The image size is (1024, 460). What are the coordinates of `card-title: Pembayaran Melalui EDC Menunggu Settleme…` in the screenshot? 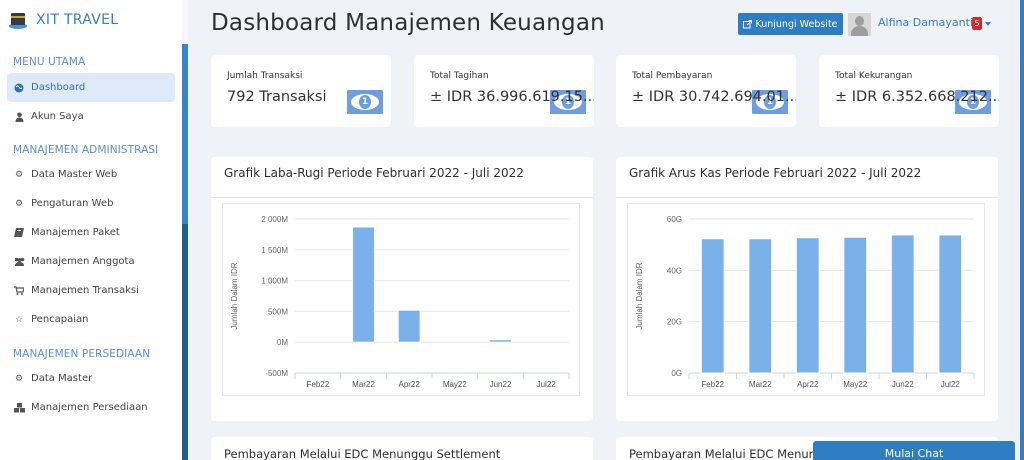 It's located at (362, 453).